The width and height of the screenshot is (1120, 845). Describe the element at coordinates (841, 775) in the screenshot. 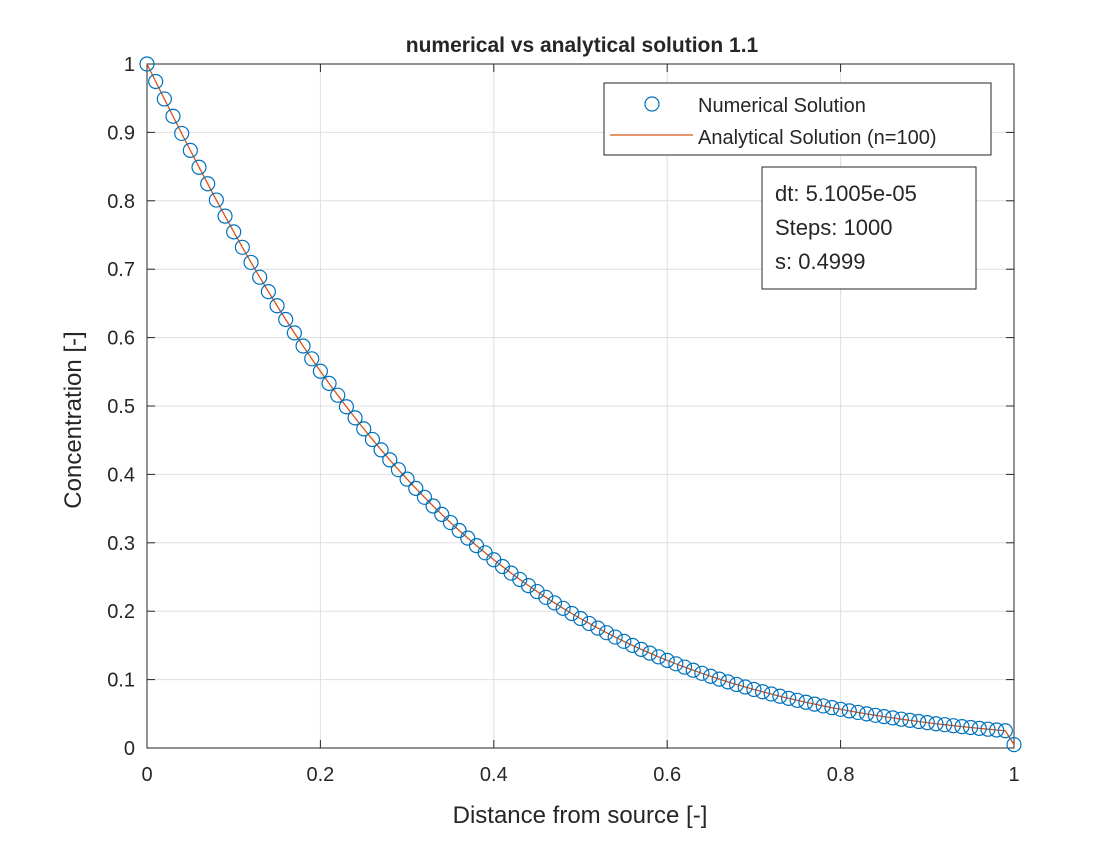

I see `x-tick-label: 0.8` at that location.